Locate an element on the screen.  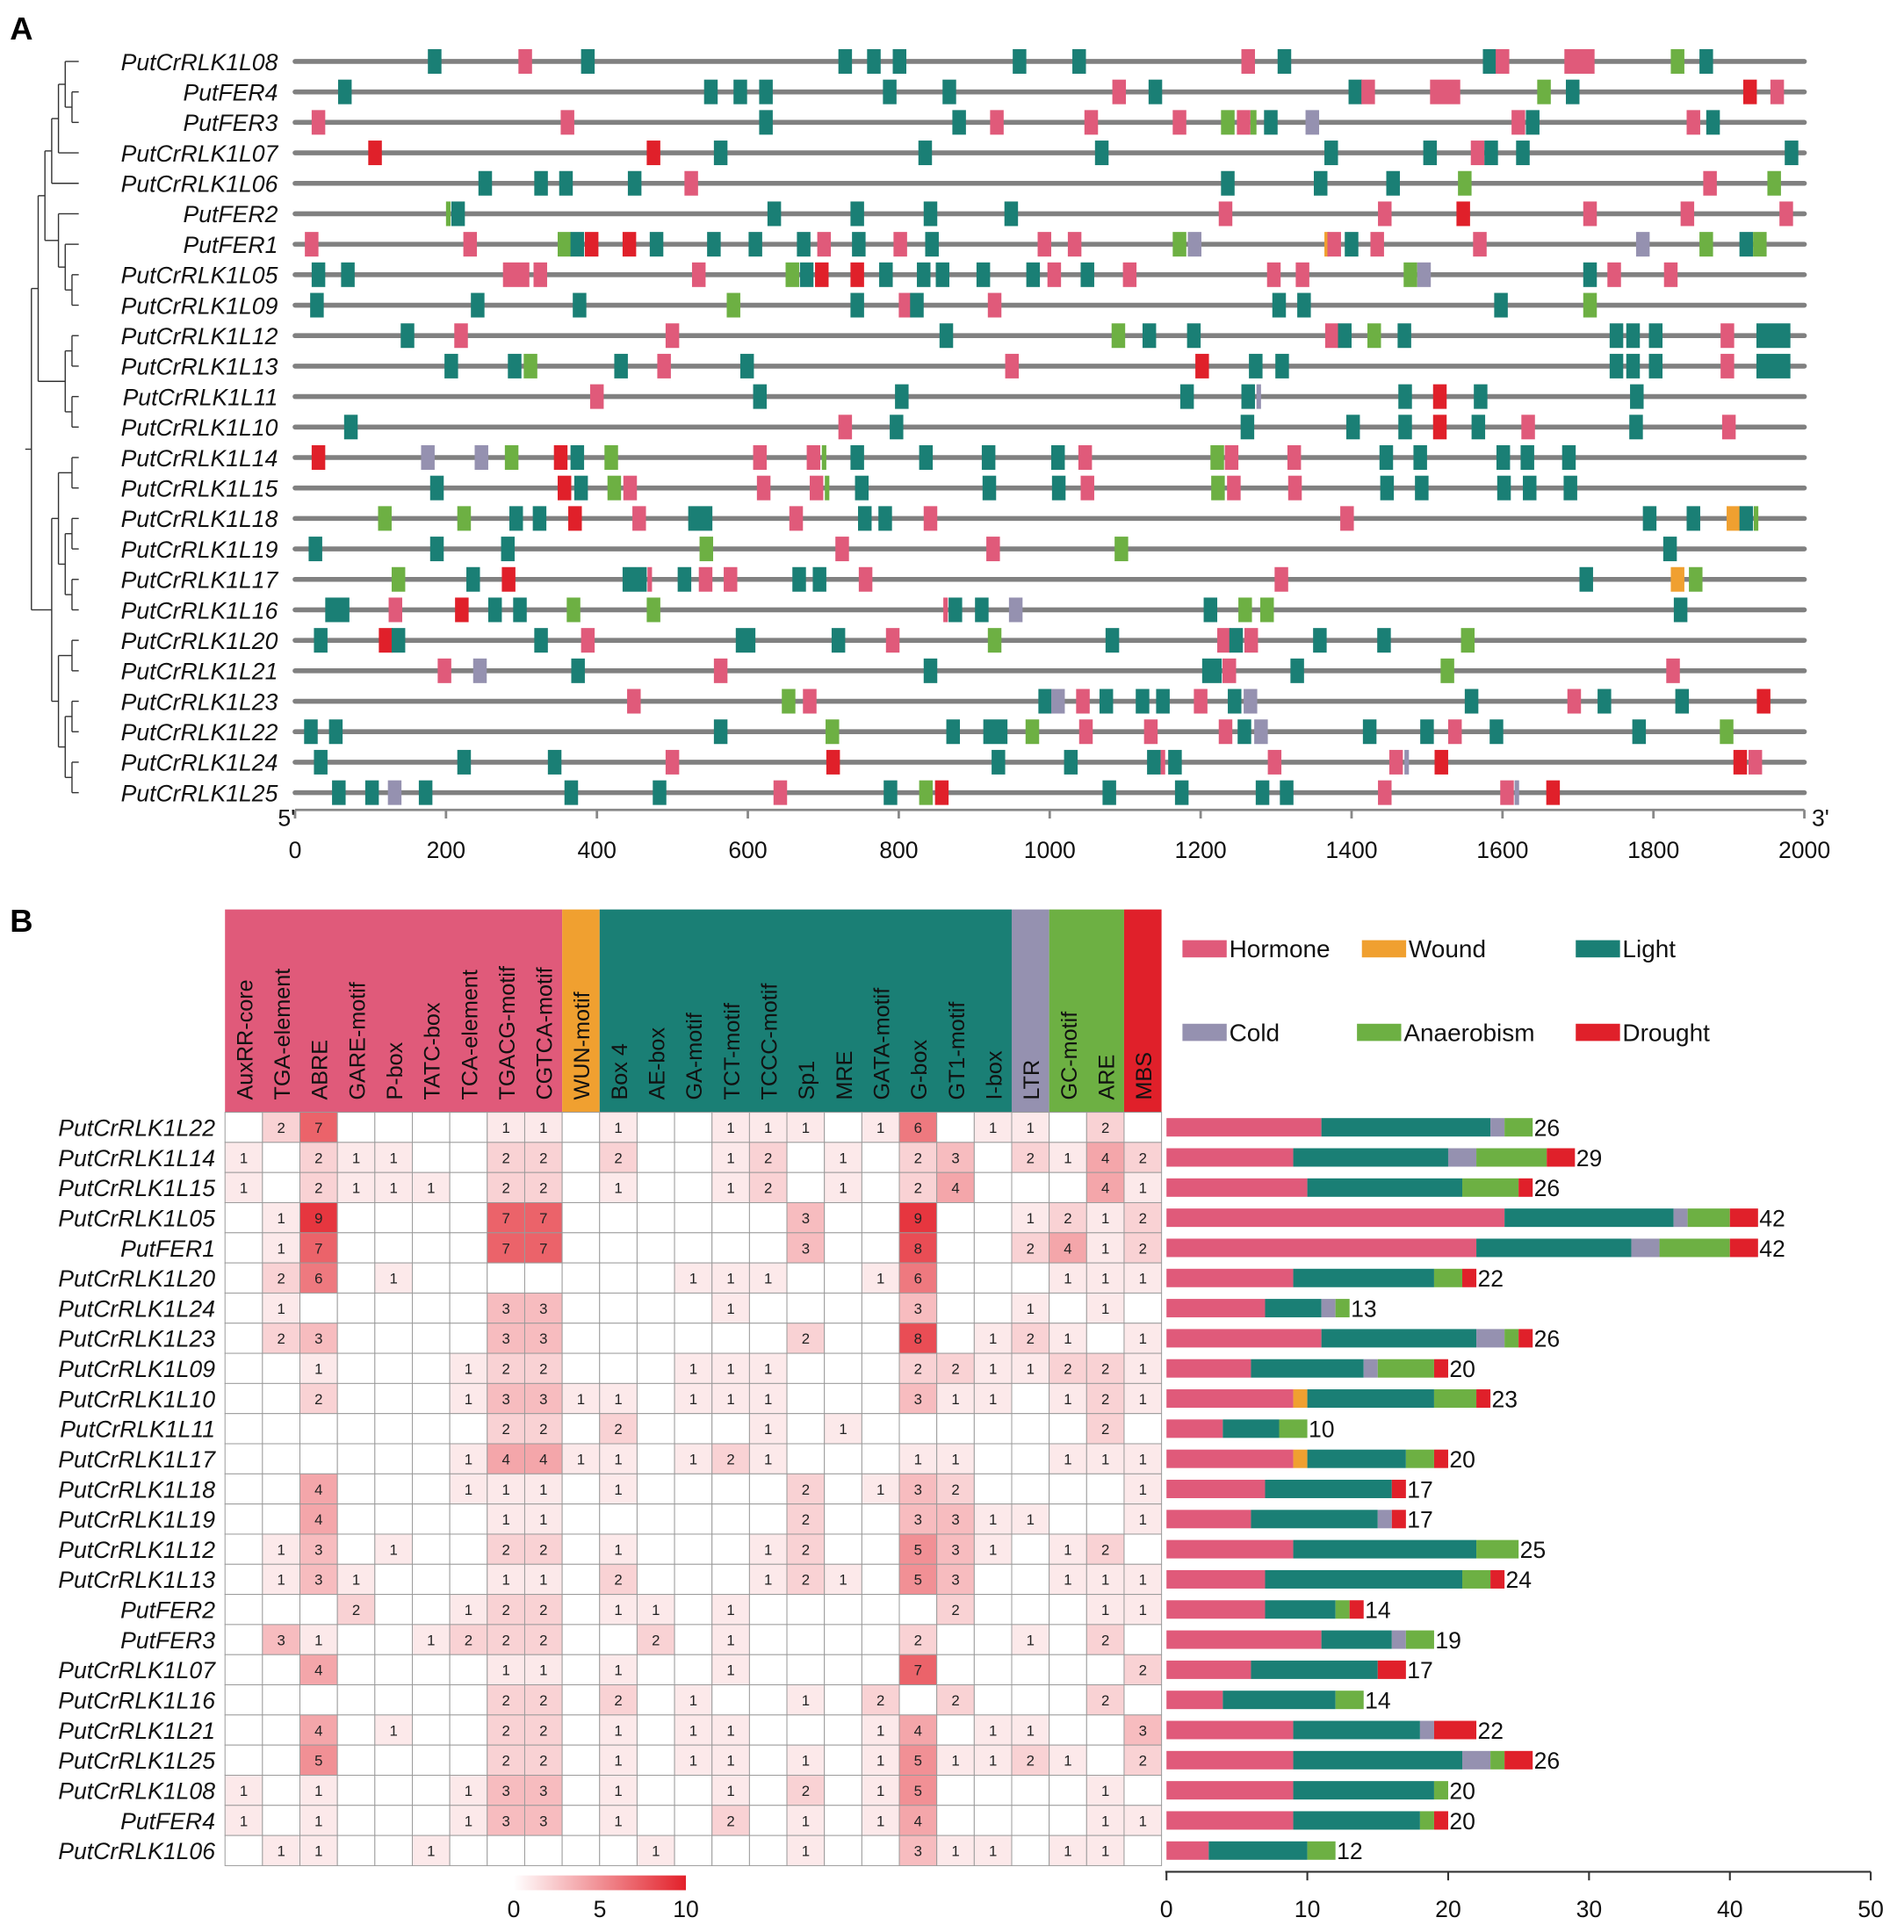
heatmap-cell-value: 6 is located at coordinates (318, 1279).